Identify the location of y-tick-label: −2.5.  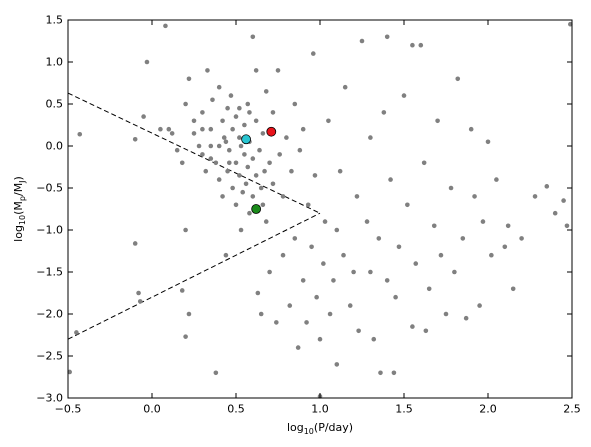
(49, 356).